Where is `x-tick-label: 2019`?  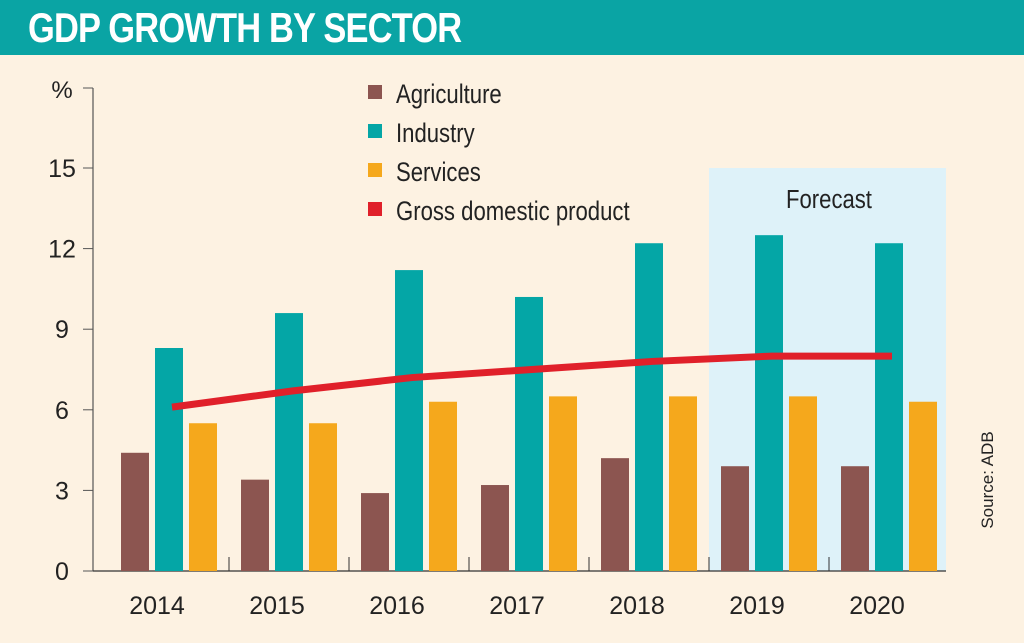
x-tick-label: 2019 is located at coordinates (757, 606).